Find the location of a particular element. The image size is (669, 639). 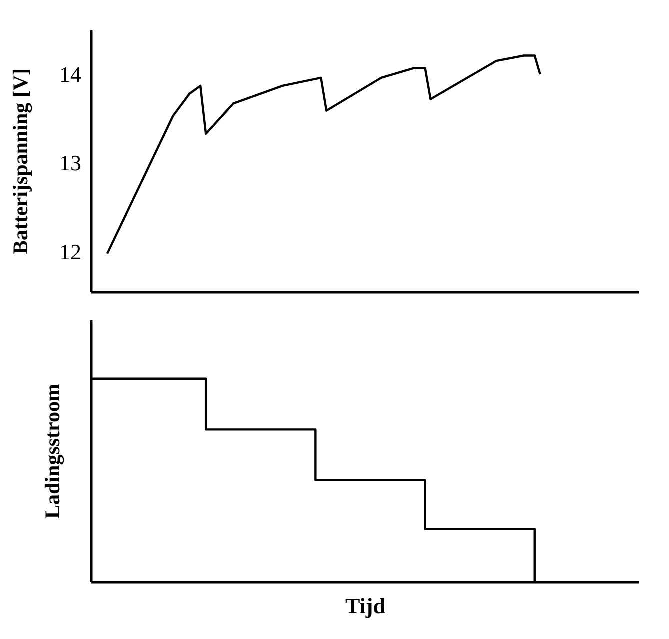

y-tick-label: 13 is located at coordinates (71, 163).